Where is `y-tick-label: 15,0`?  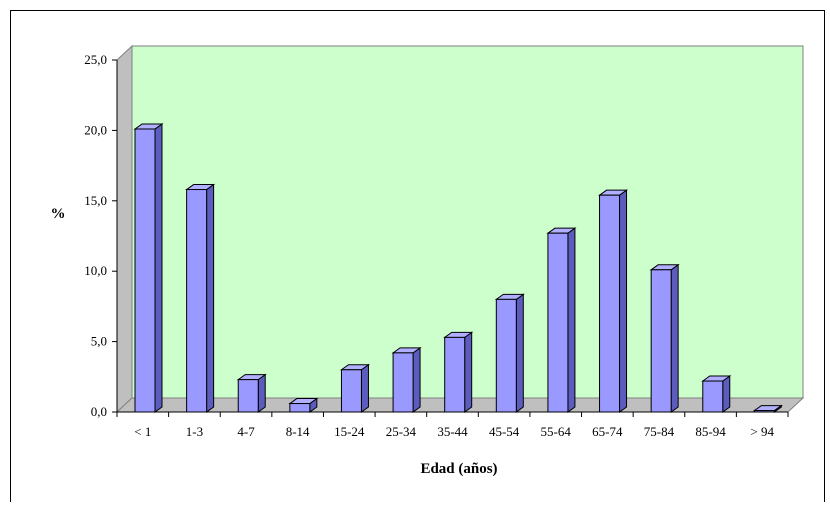
y-tick-label: 15,0 is located at coordinates (95, 200).